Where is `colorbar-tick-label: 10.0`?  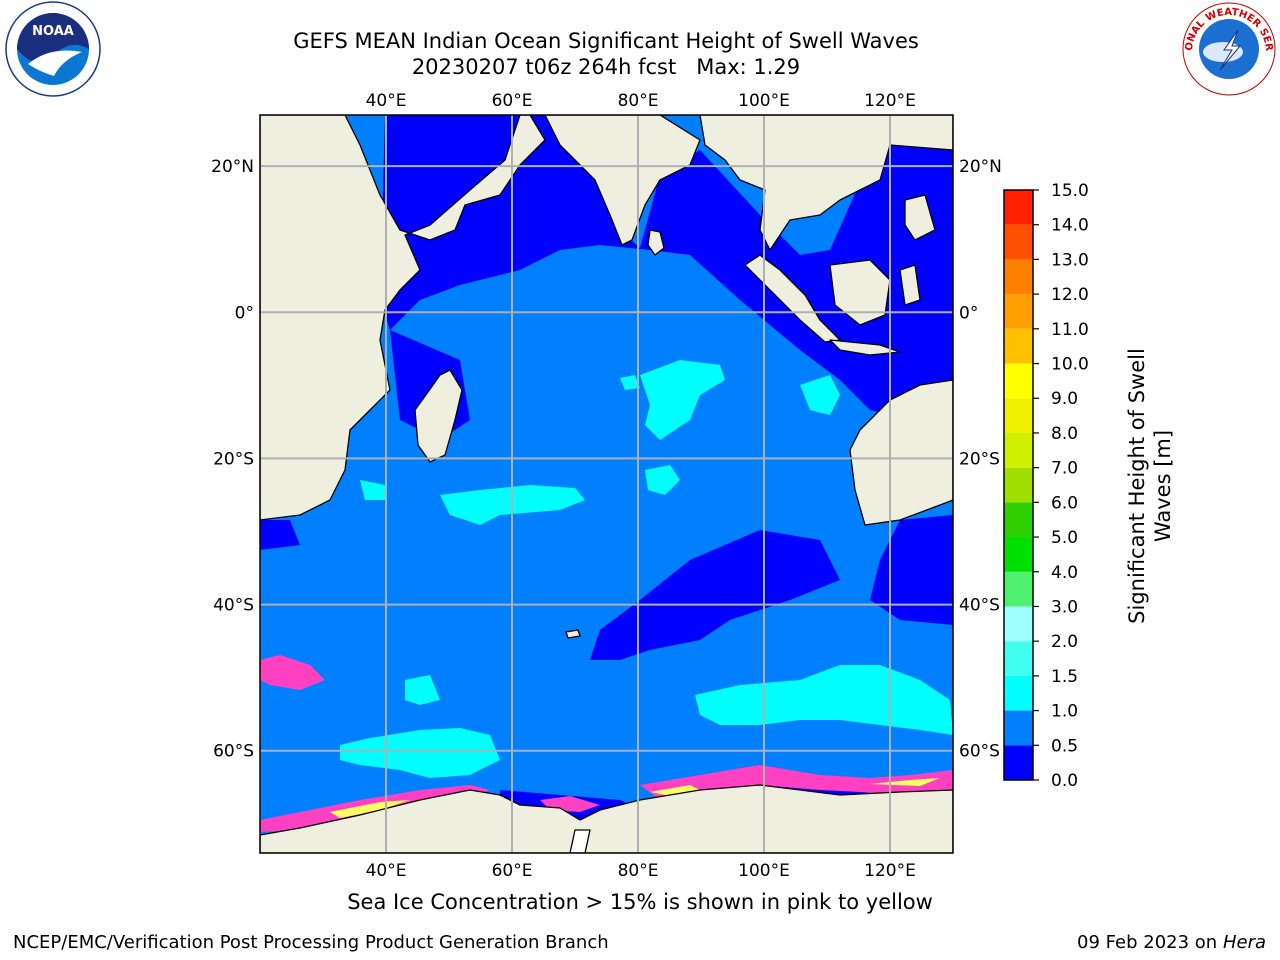 colorbar-tick-label: 10.0 is located at coordinates (1070, 365).